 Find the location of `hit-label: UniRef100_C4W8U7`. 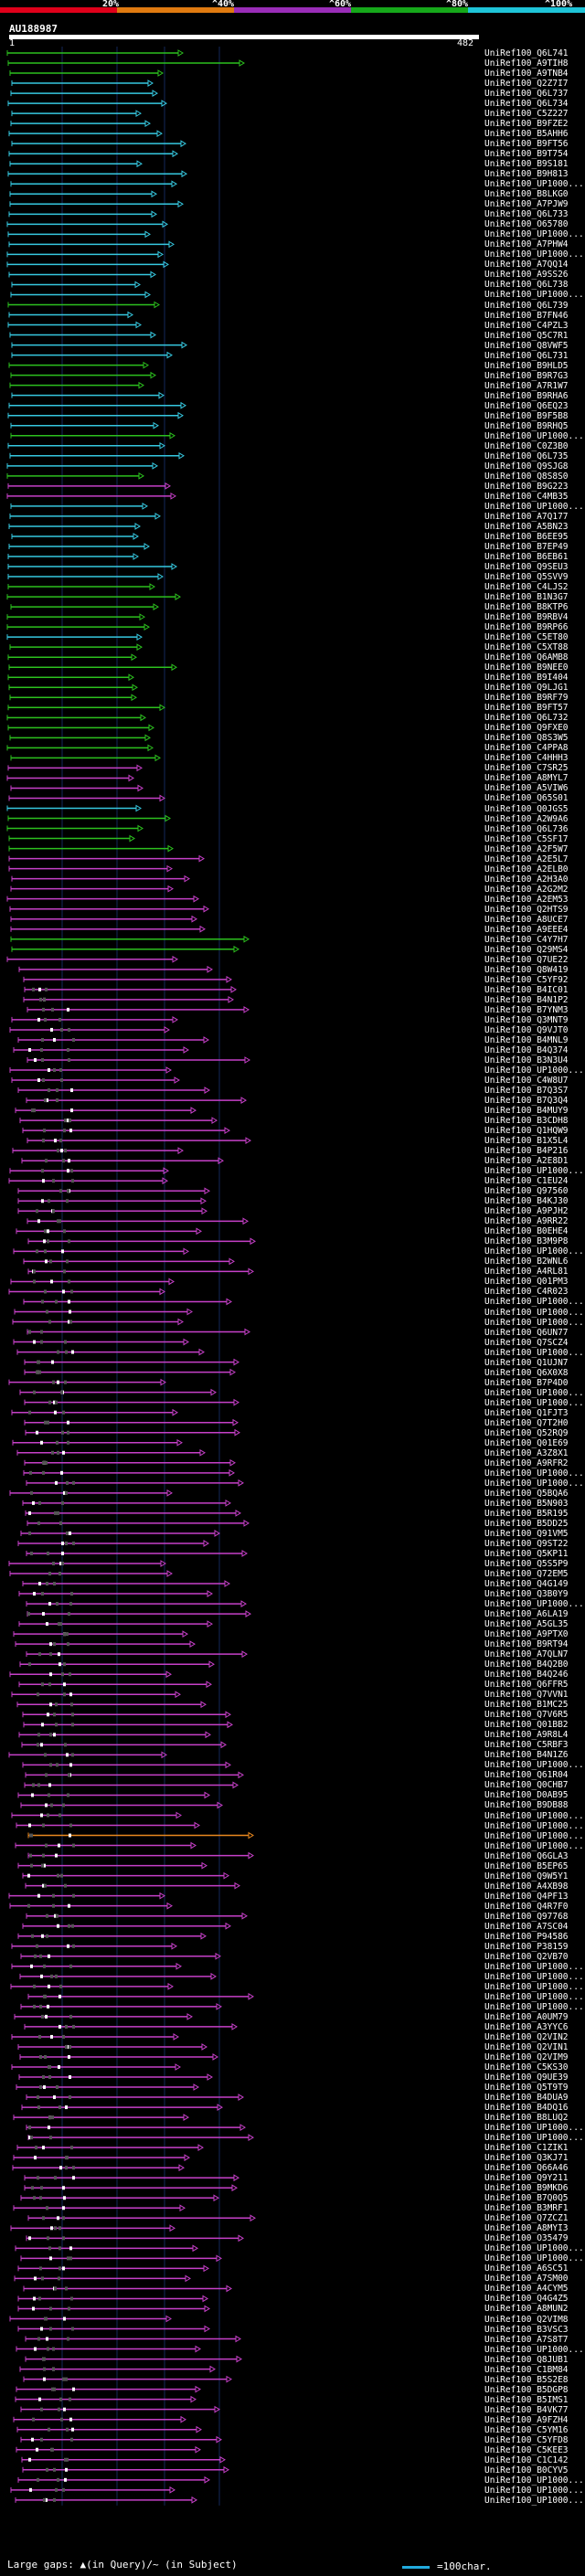

hit-label: UniRef100_C4W8U7 is located at coordinates (527, 1081).